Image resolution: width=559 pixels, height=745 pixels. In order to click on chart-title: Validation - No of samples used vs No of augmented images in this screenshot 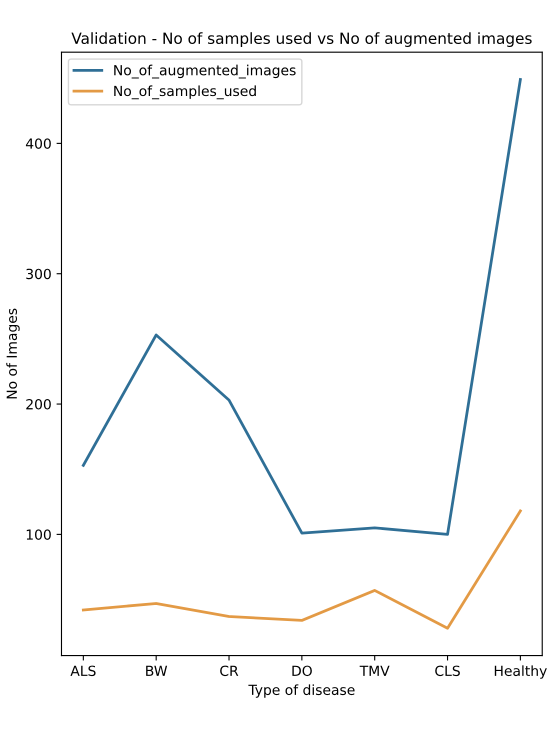, I will do `click(301, 39)`.